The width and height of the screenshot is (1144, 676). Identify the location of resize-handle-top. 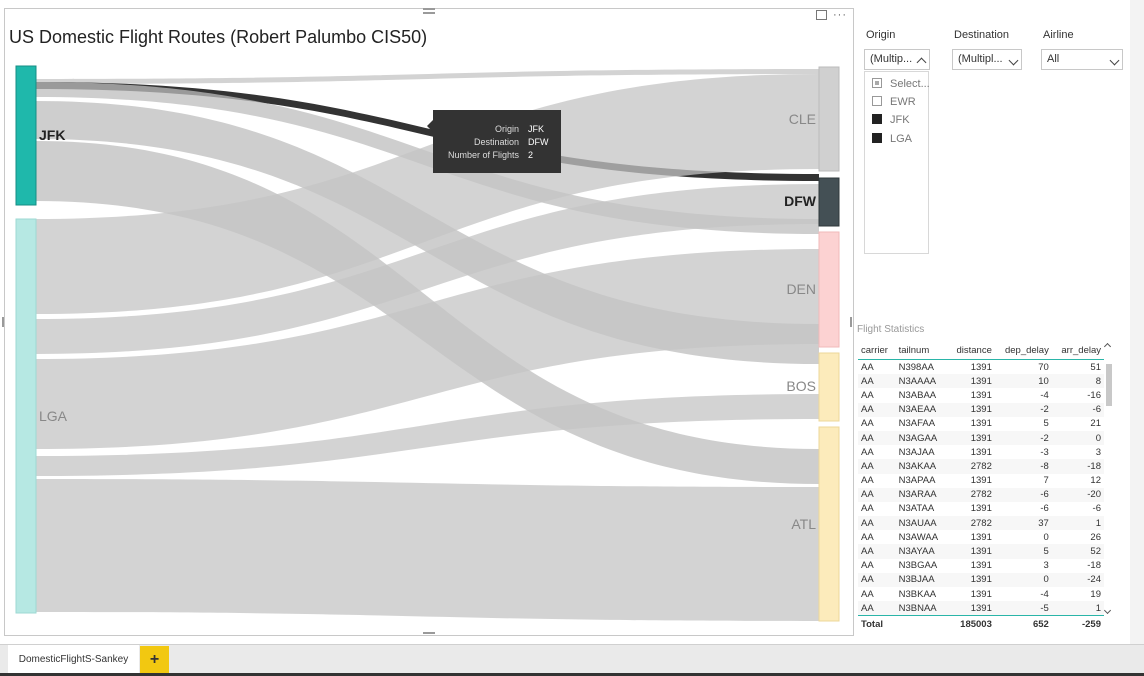
(429, 9).